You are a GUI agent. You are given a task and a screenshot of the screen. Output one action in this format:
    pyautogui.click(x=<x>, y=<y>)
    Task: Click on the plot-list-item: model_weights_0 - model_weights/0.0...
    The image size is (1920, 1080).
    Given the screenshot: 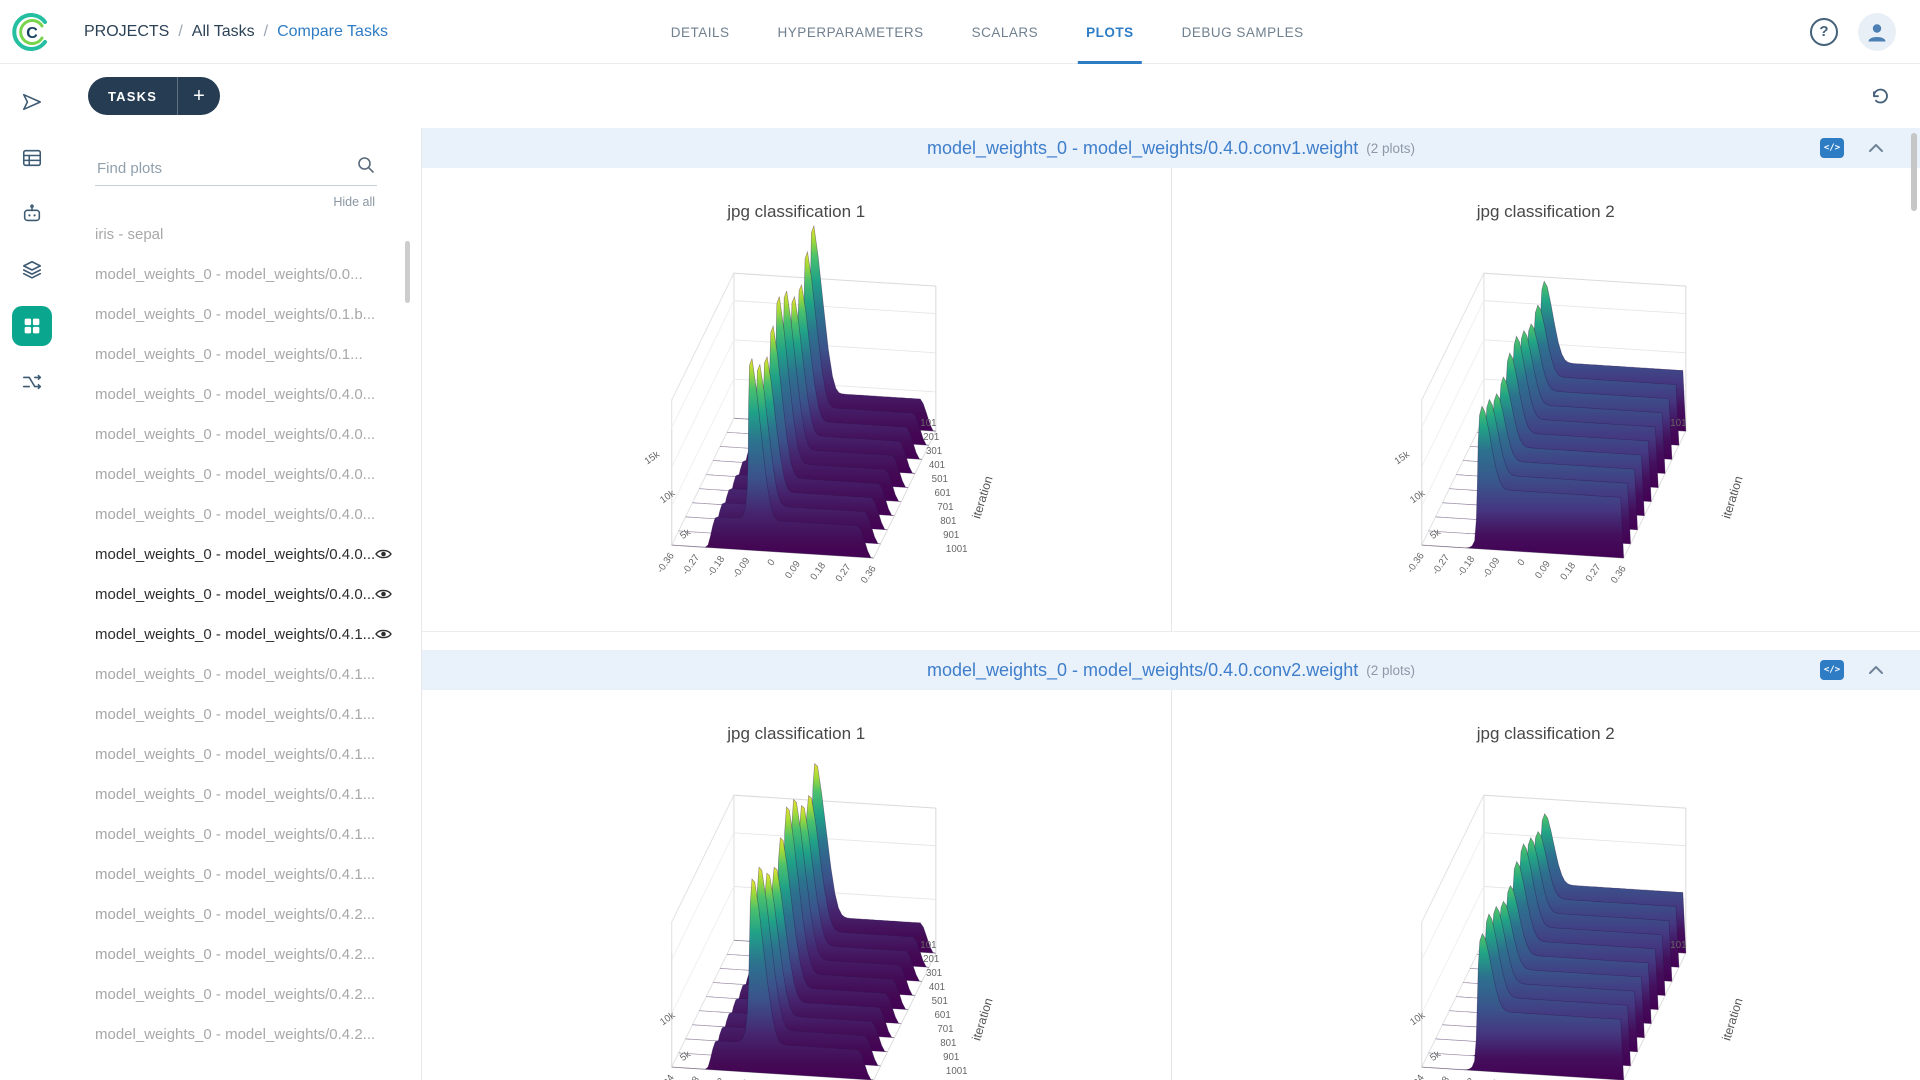 What is the action you would take?
    pyautogui.click(x=242, y=274)
    